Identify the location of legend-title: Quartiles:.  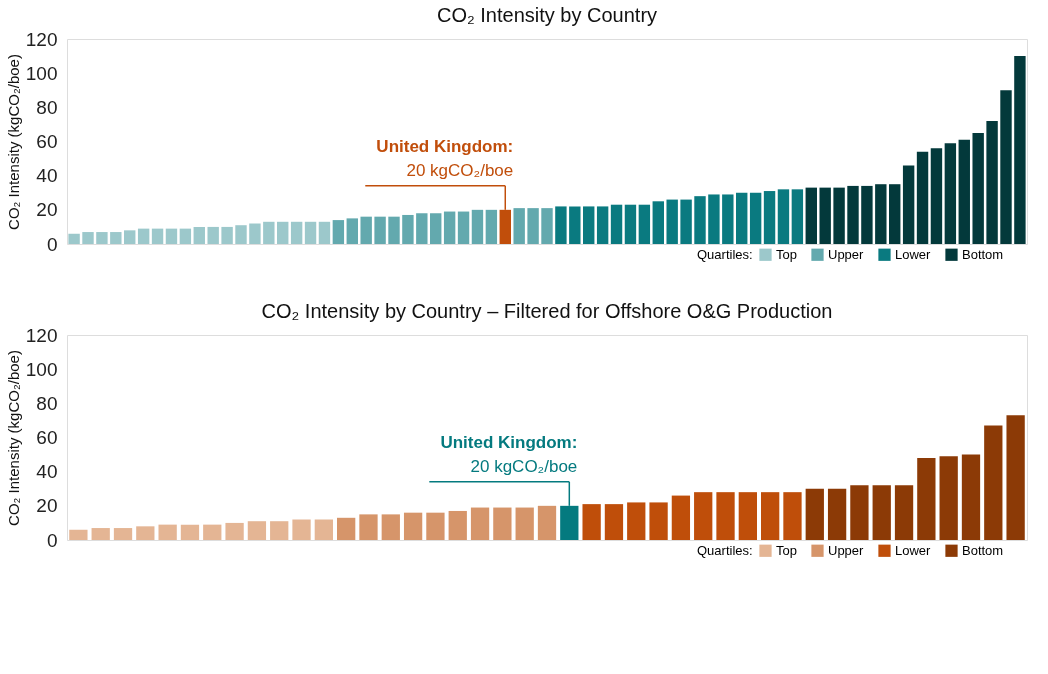
(725, 254).